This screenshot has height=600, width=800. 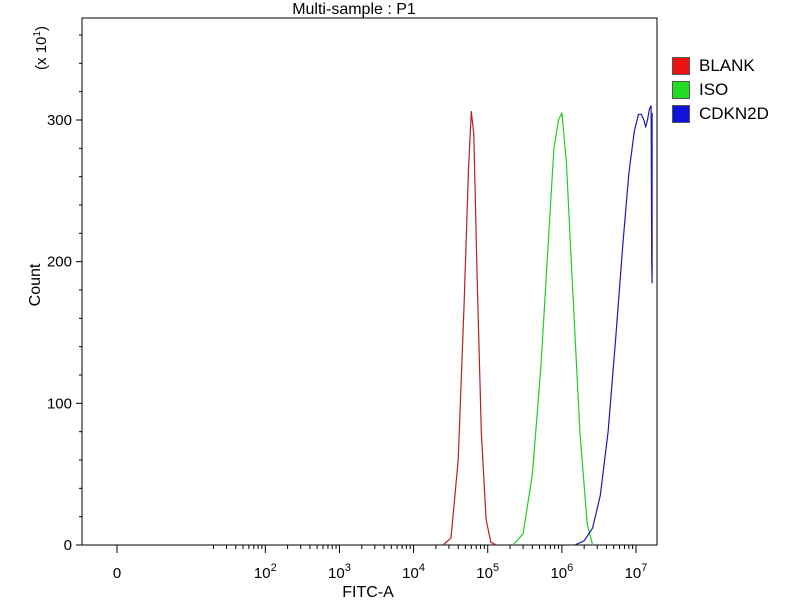 What do you see at coordinates (35, 284) in the screenshot?
I see `y-axis-label: Count` at bounding box center [35, 284].